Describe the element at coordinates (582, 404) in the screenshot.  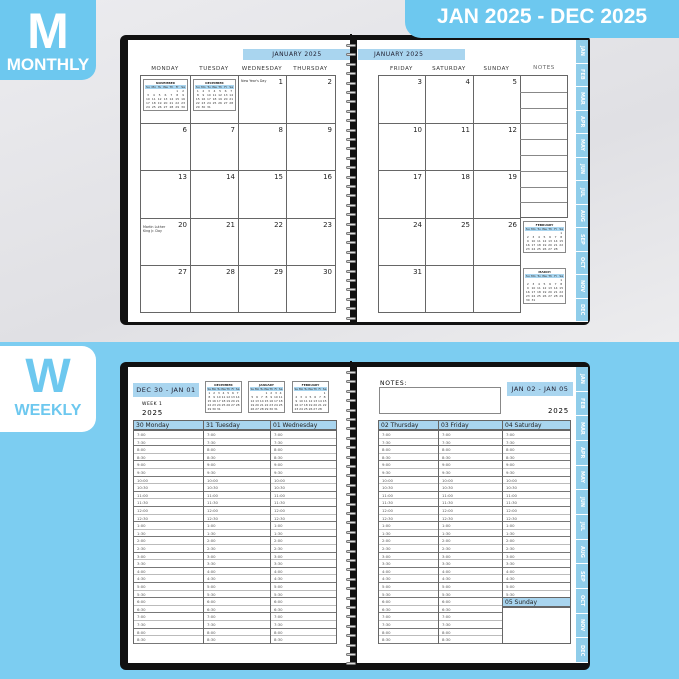
I see `tab-feb: FEB` at that location.